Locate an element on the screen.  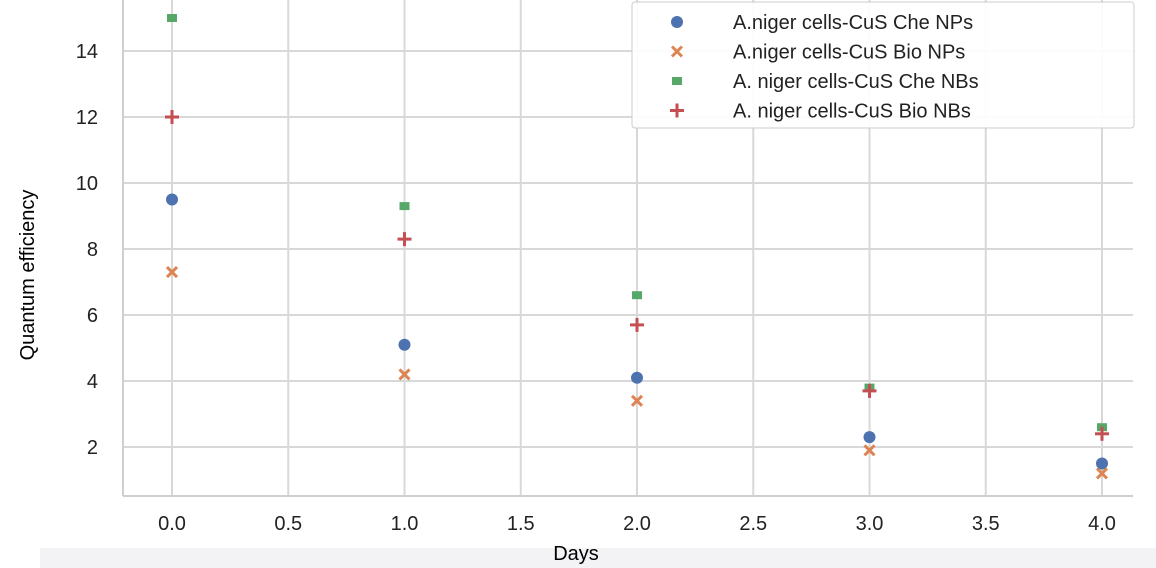
x-axis-label: Days is located at coordinates (576, 554).